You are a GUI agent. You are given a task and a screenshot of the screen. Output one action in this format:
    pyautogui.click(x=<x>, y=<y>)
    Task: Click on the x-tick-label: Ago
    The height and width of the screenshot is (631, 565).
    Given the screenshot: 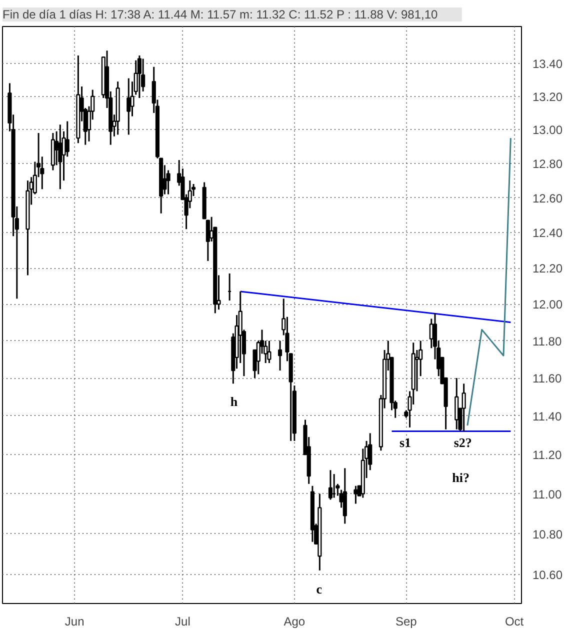 What is the action you would take?
    pyautogui.click(x=295, y=621)
    